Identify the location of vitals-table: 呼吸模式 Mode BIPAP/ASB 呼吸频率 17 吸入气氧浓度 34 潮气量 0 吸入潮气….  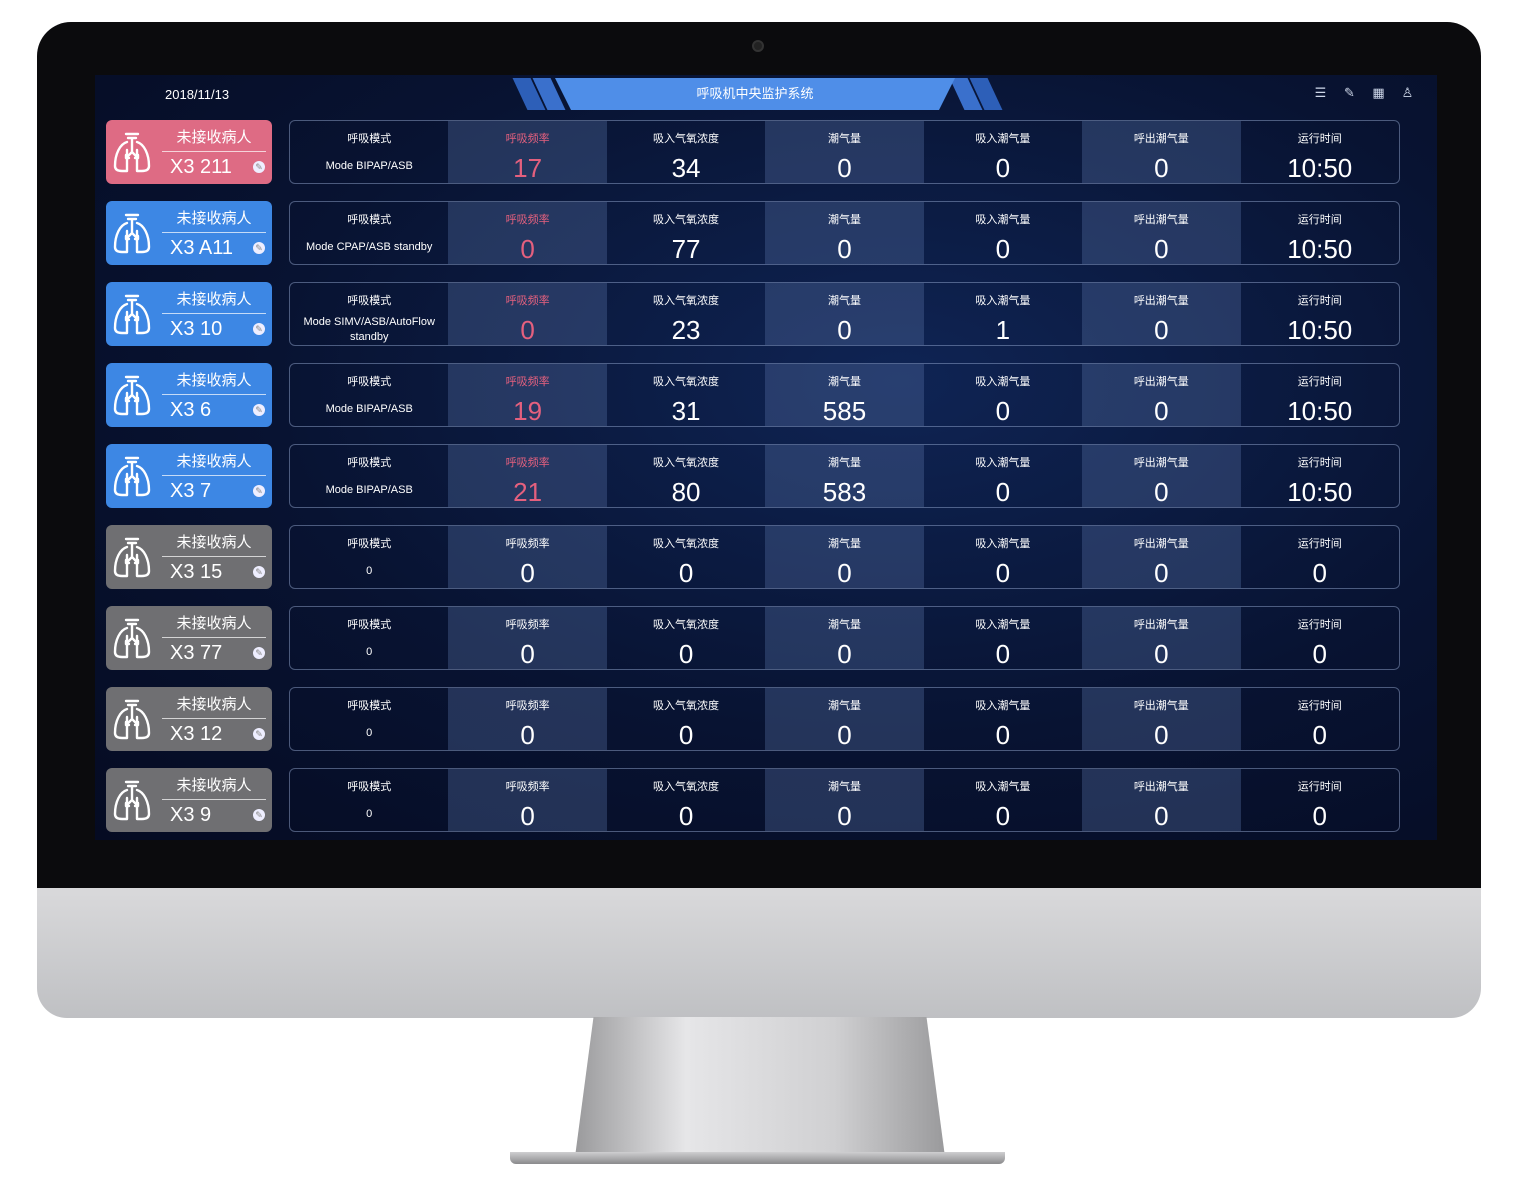
(844, 152).